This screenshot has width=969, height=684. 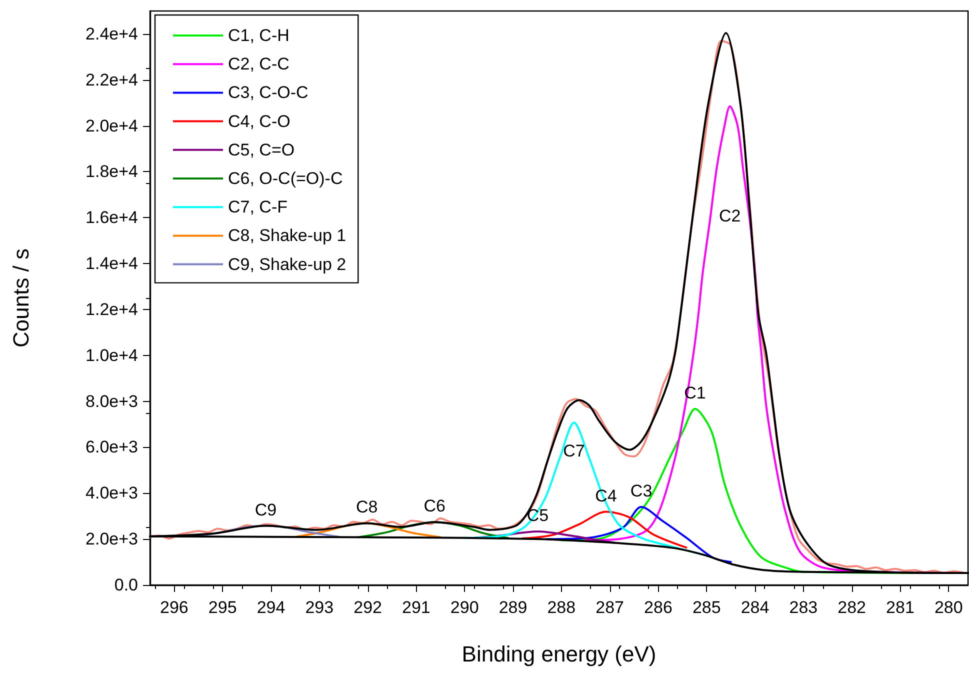 What do you see at coordinates (112, 218) in the screenshot?
I see `y-tick-label: 1.6e+4` at bounding box center [112, 218].